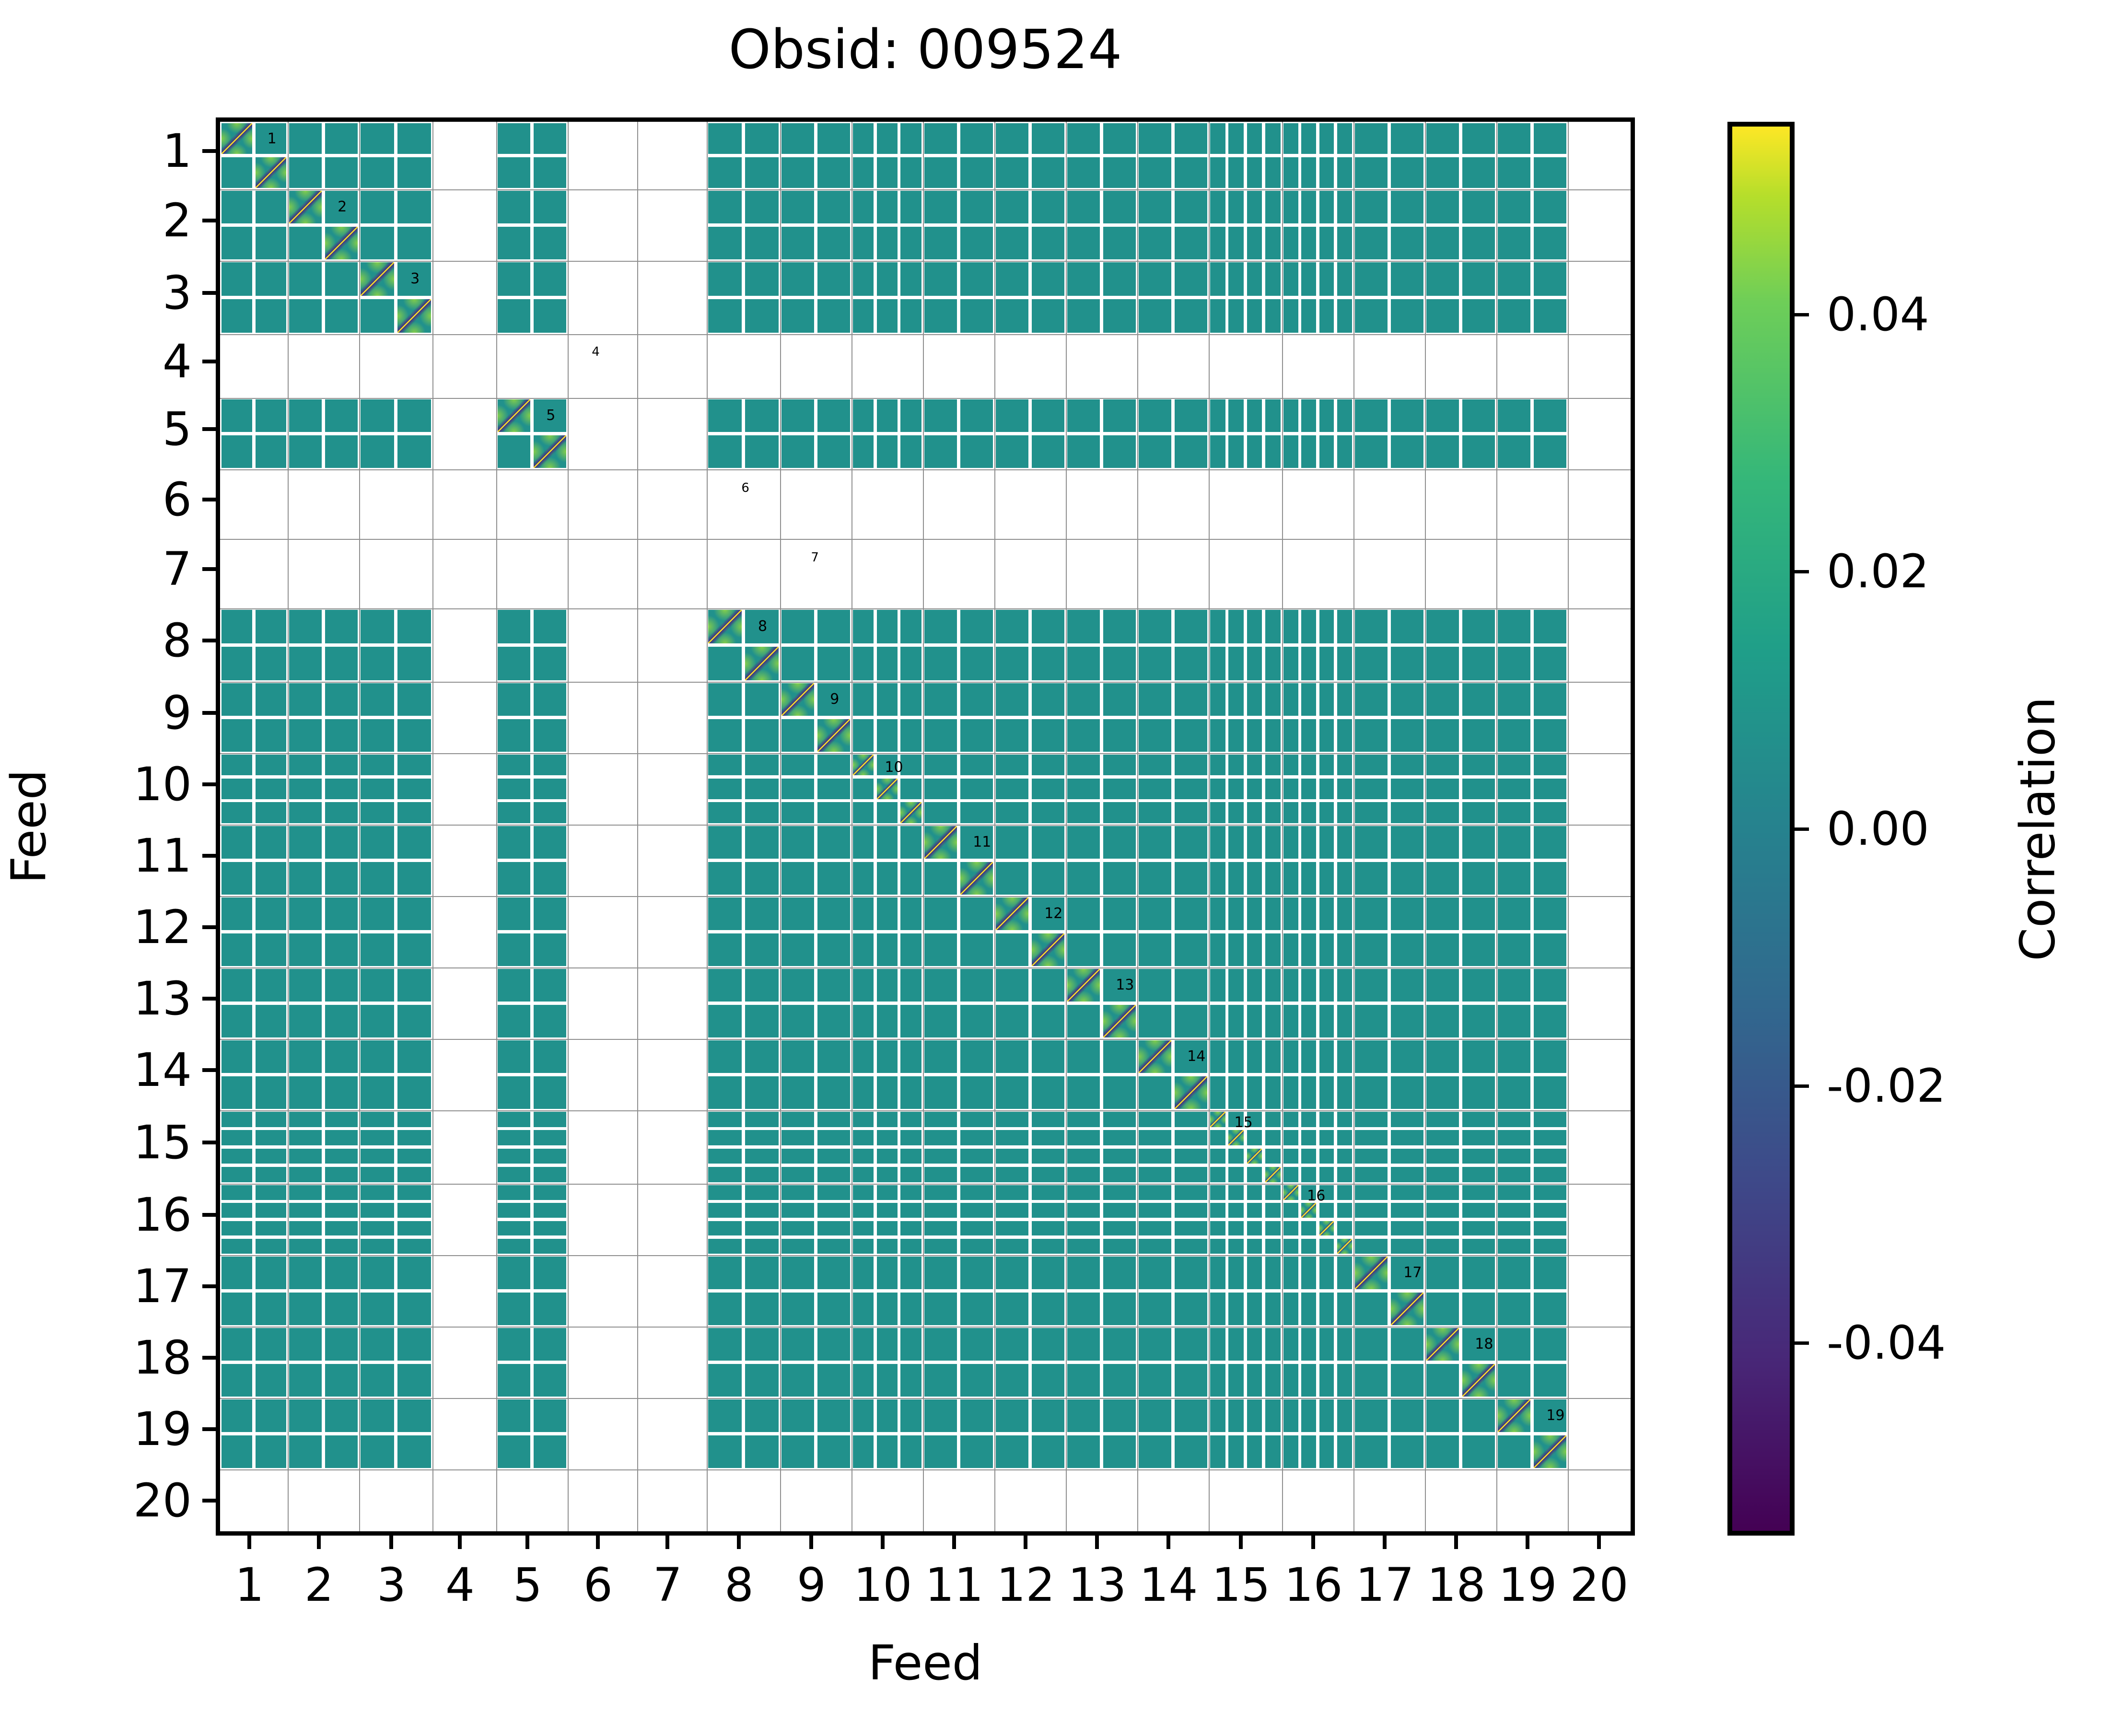  I want to click on colorbar-tick-label: 0.00, so click(1878, 829).